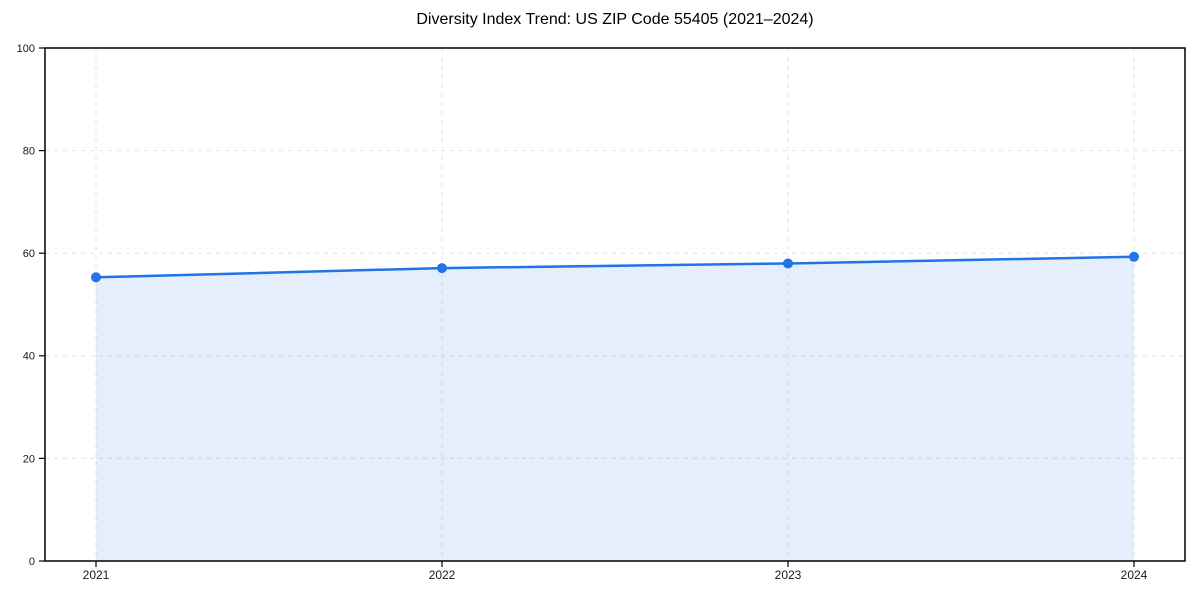  Describe the element at coordinates (29, 254) in the screenshot. I see `y-tick-label: 60` at that location.